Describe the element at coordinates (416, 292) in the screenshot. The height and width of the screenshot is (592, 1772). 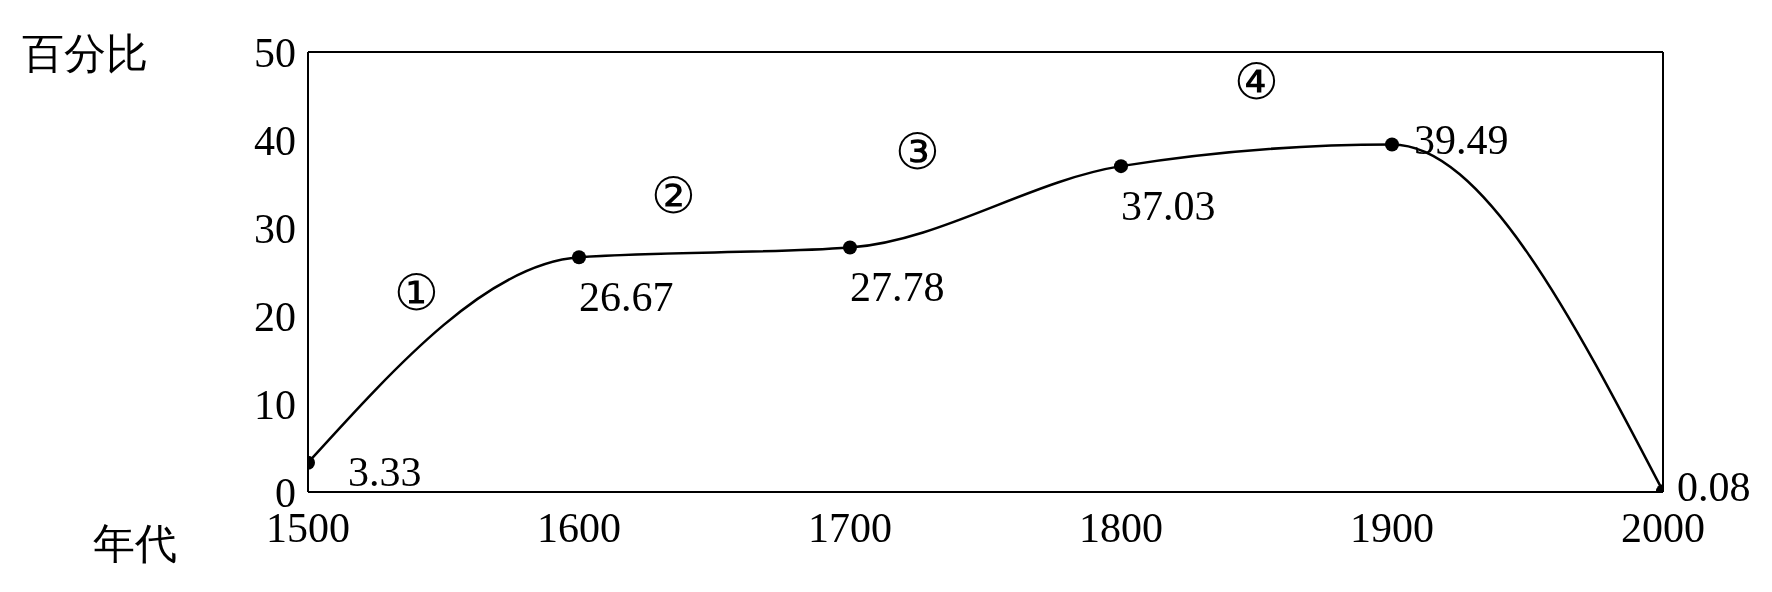
I see `annotation: ①` at that location.